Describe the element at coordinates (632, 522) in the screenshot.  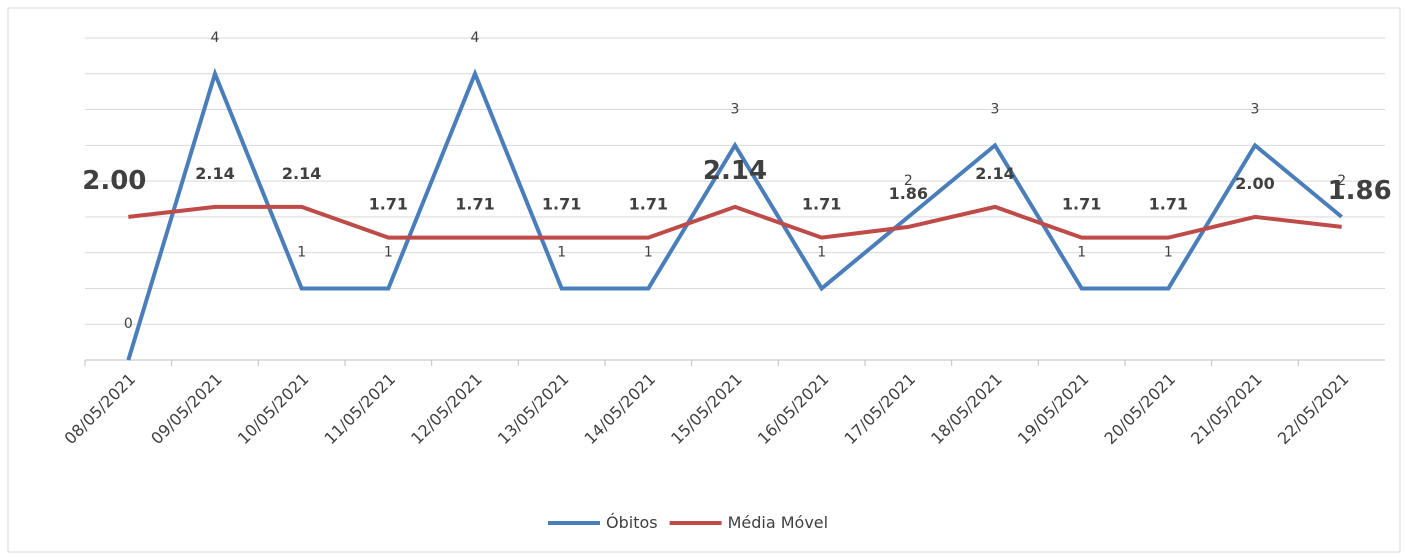
I see `legend-label: Óbitos` at that location.